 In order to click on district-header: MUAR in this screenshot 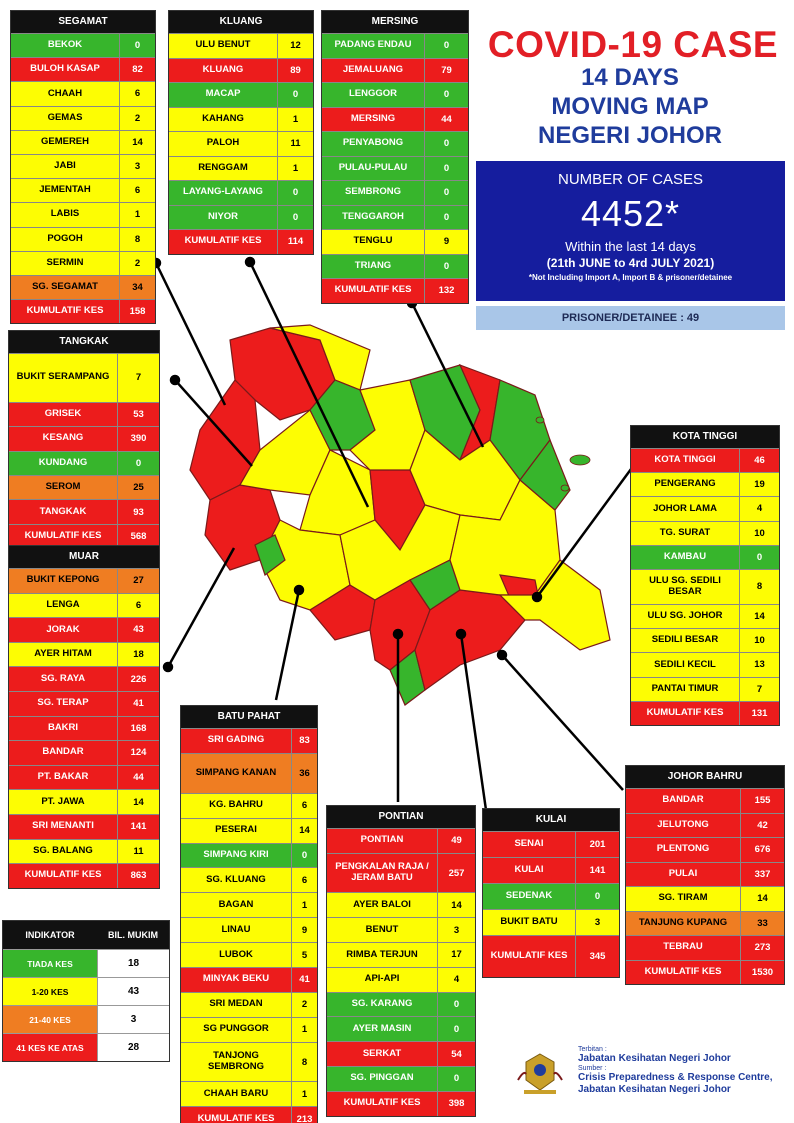, I will do `click(84, 557)`.